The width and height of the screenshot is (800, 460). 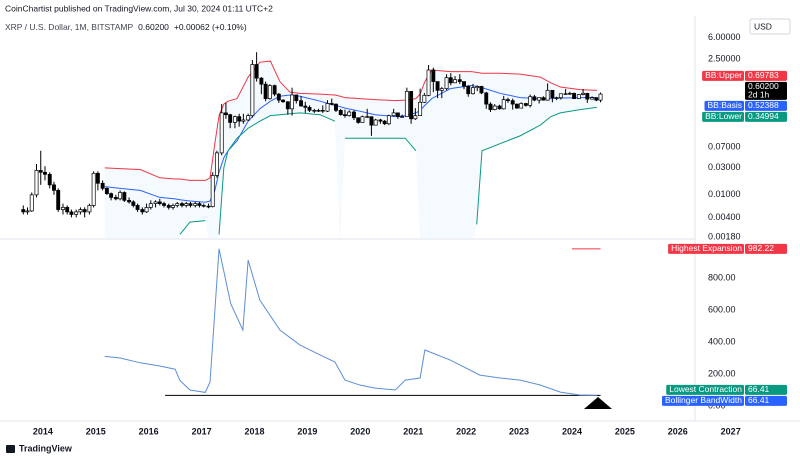 What do you see at coordinates (724, 167) in the screenshot?
I see `y-tick-label: 0.03000` at bounding box center [724, 167].